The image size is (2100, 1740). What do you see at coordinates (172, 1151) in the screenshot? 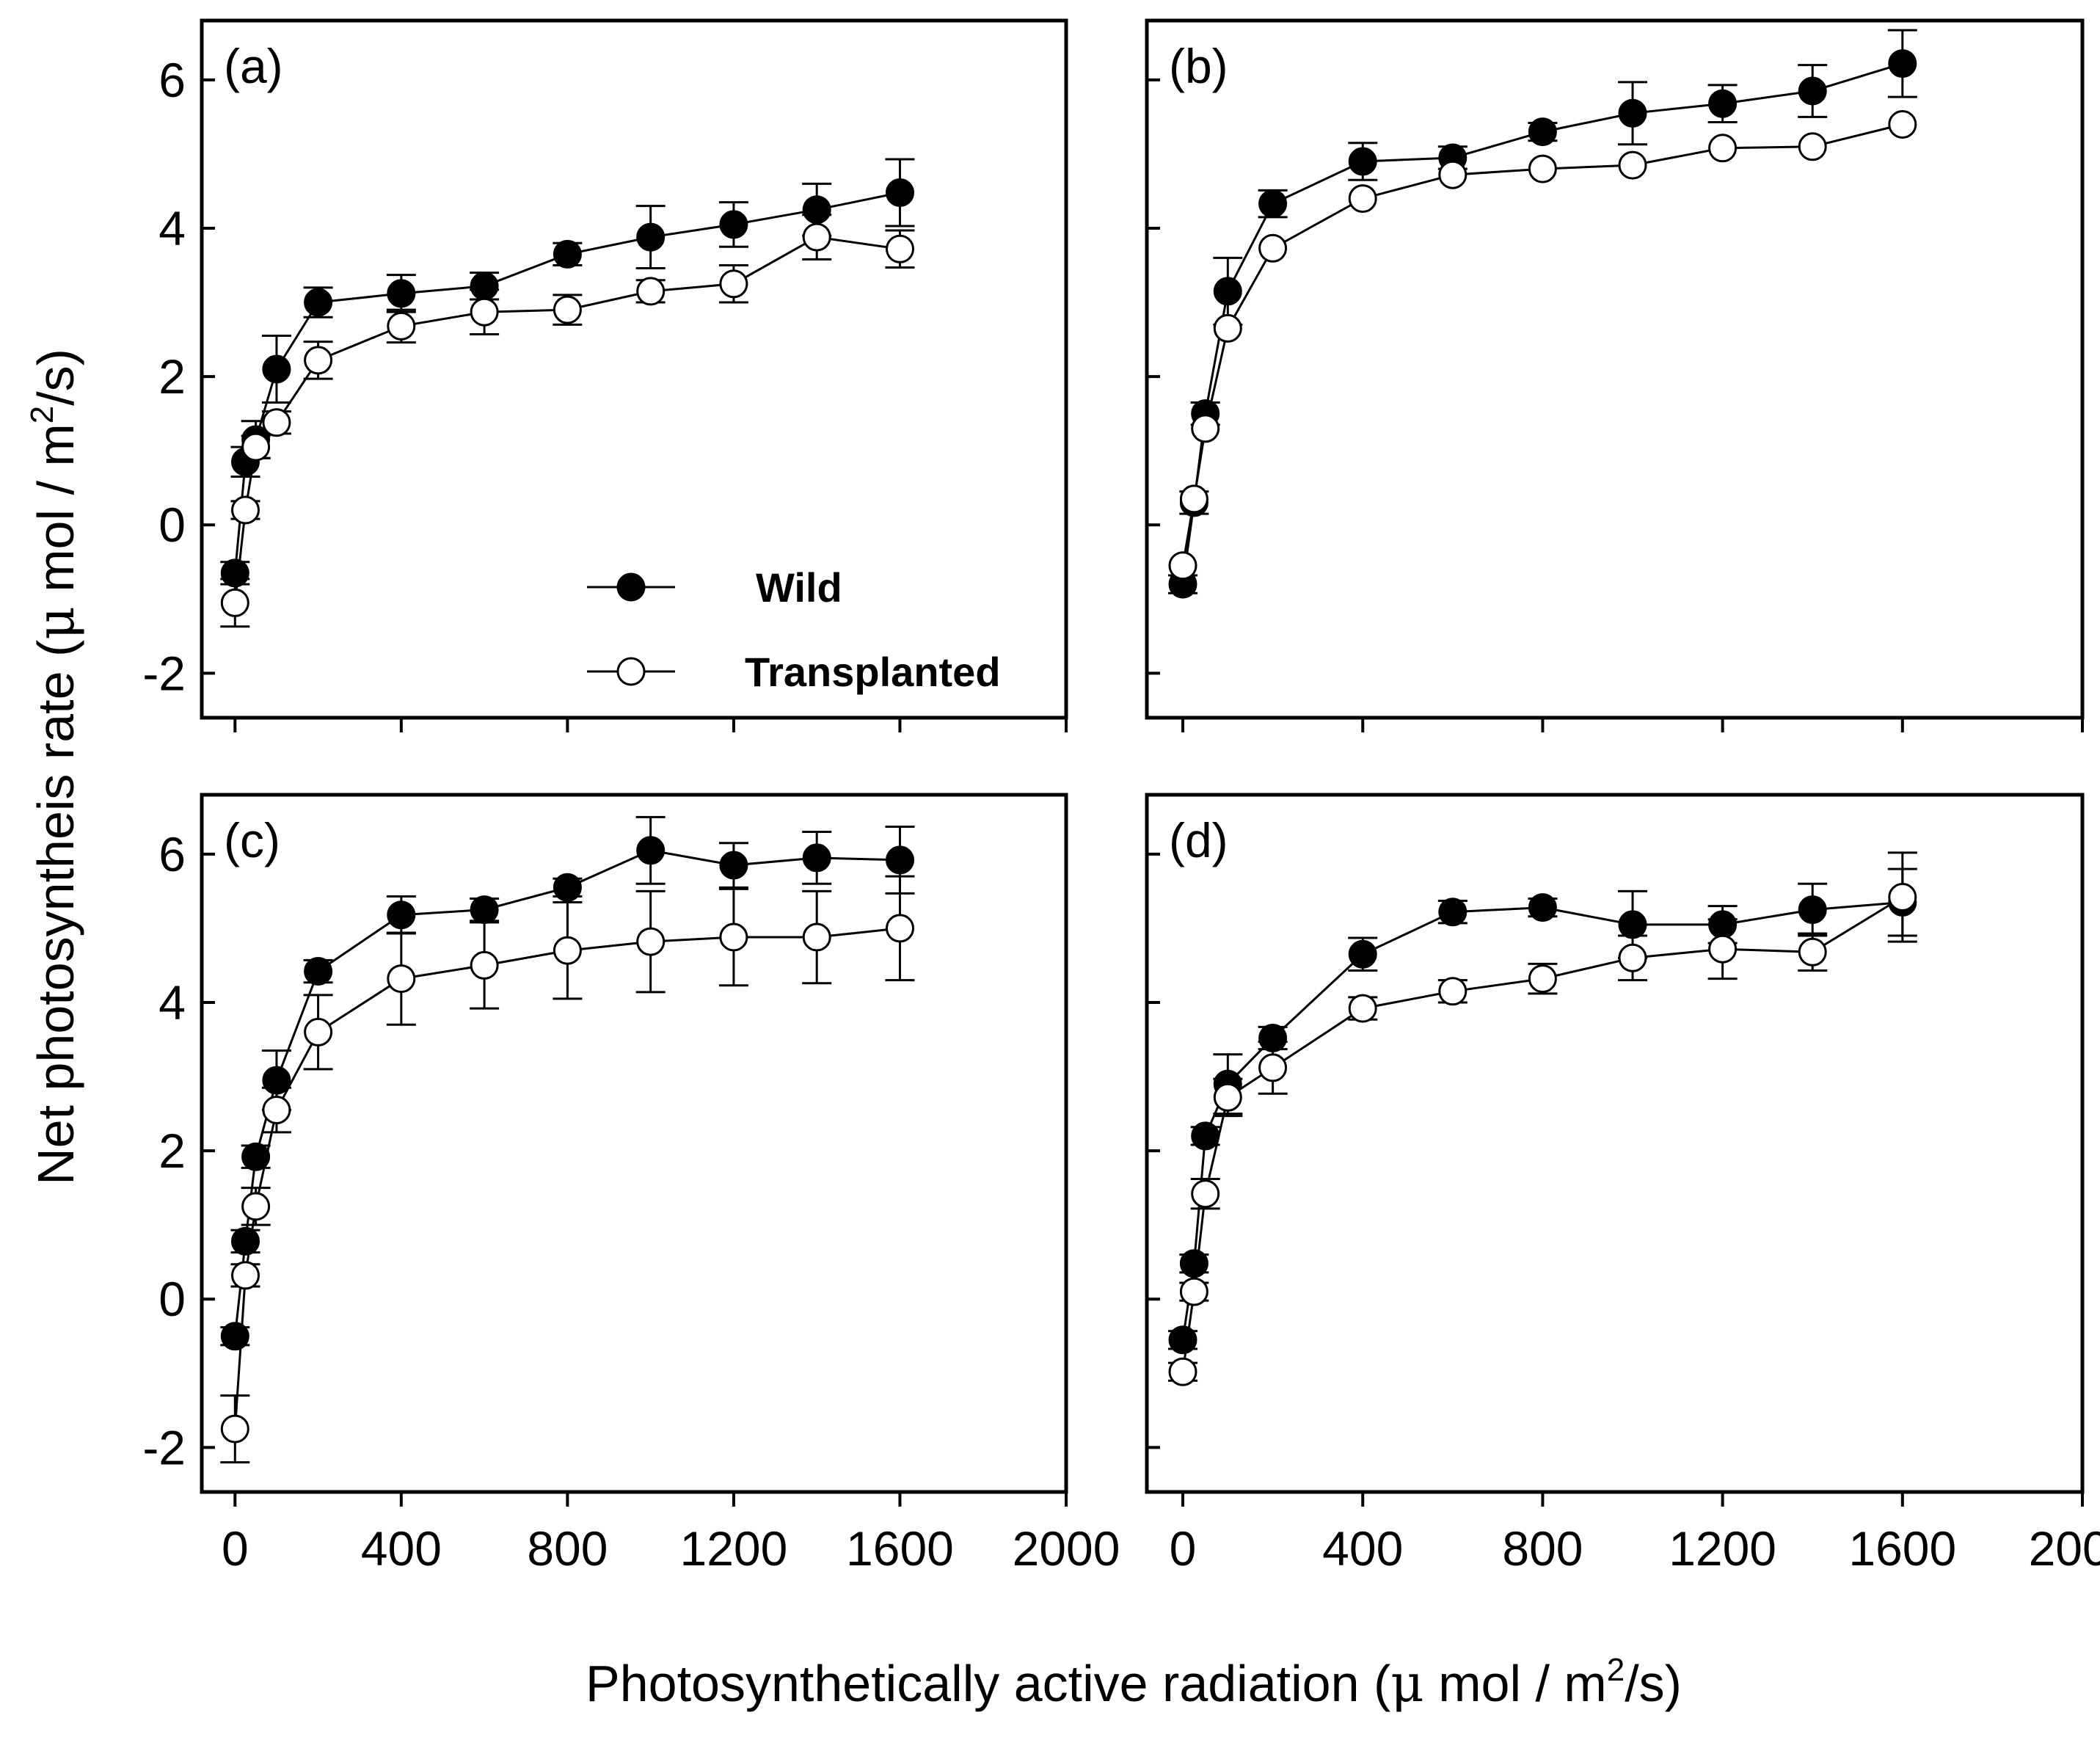
I see `y-tick-label: 2` at bounding box center [172, 1151].